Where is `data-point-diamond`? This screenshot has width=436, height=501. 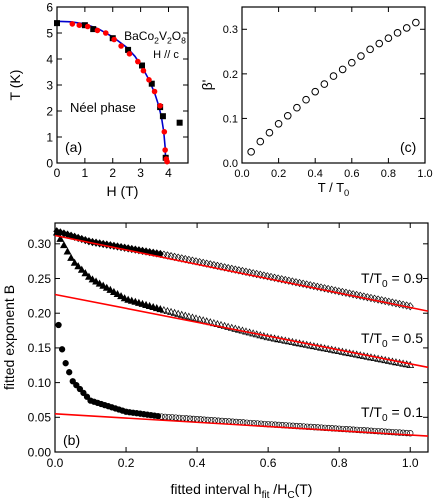 data-point-diamond is located at coordinates (410, 306).